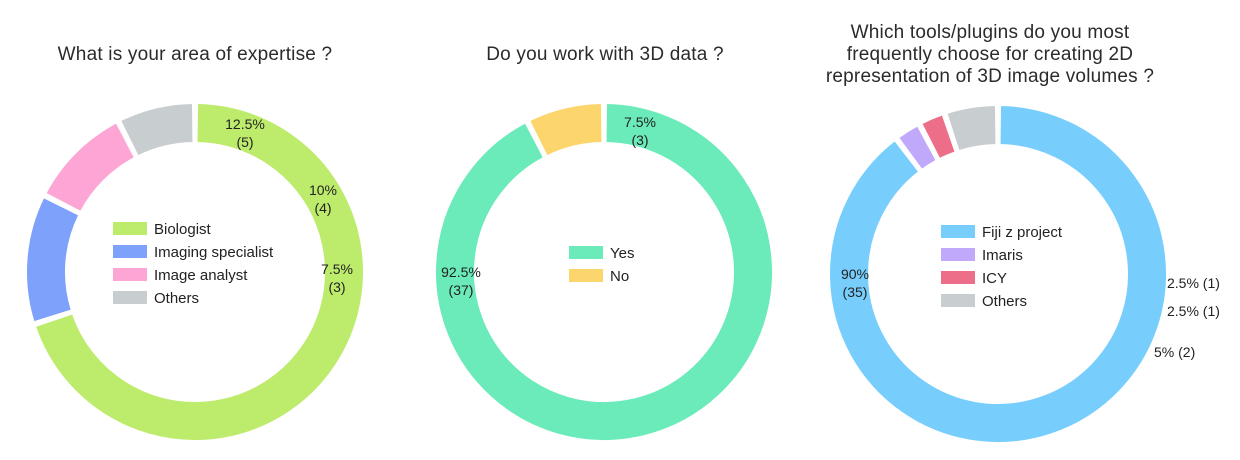 The width and height of the screenshot is (1240, 460). Describe the element at coordinates (855, 292) in the screenshot. I see `slice-count-label: (35)` at that location.